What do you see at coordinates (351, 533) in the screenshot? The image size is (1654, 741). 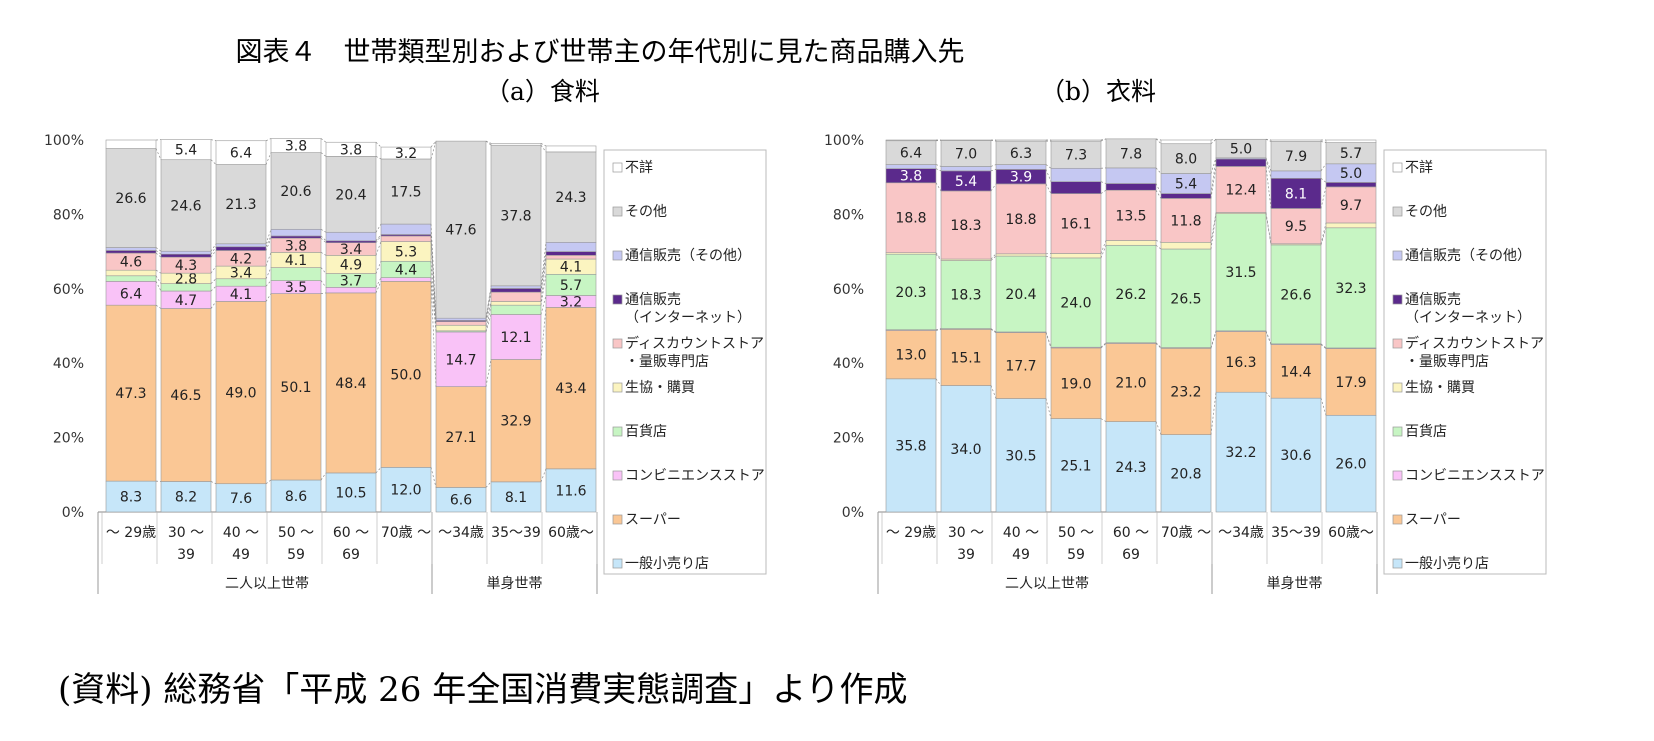 I see `food-x-tick-label: 60 ～` at bounding box center [351, 533].